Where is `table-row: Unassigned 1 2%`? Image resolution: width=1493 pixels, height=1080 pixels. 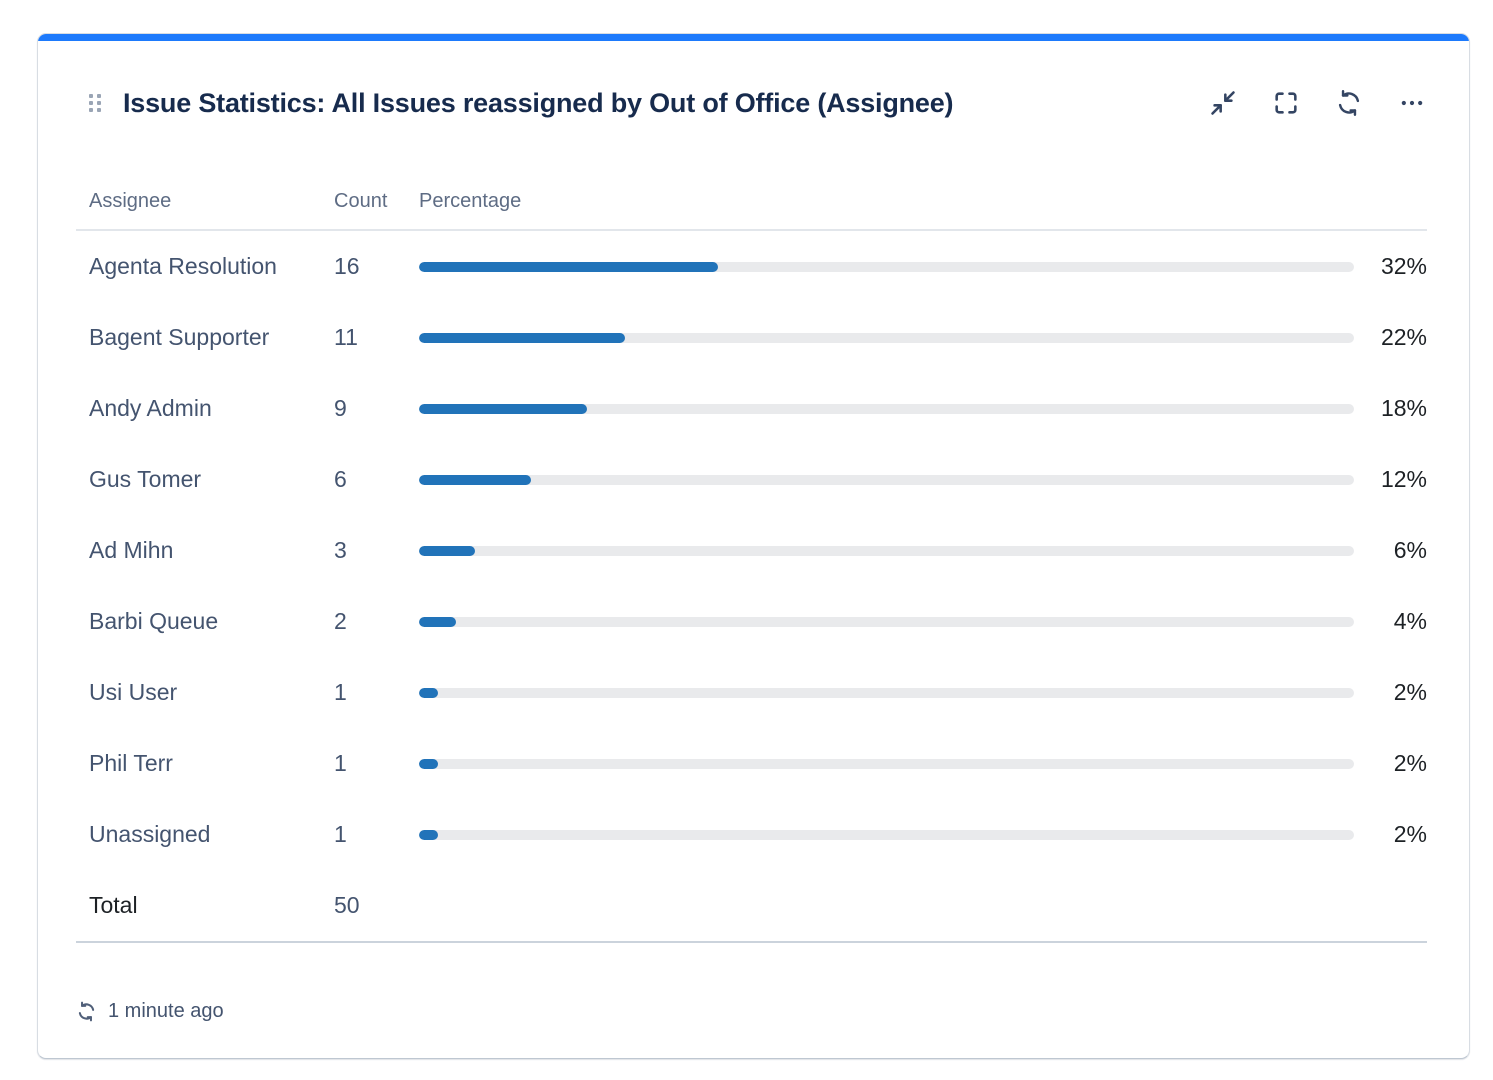 table-row: Unassigned 1 2% is located at coordinates (751, 834).